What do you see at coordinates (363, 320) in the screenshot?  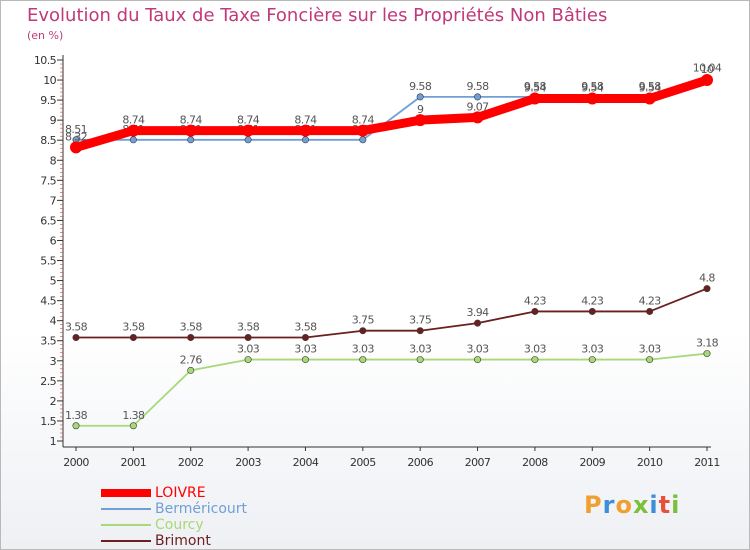 I see `data-label-brimont: 3.75` at bounding box center [363, 320].